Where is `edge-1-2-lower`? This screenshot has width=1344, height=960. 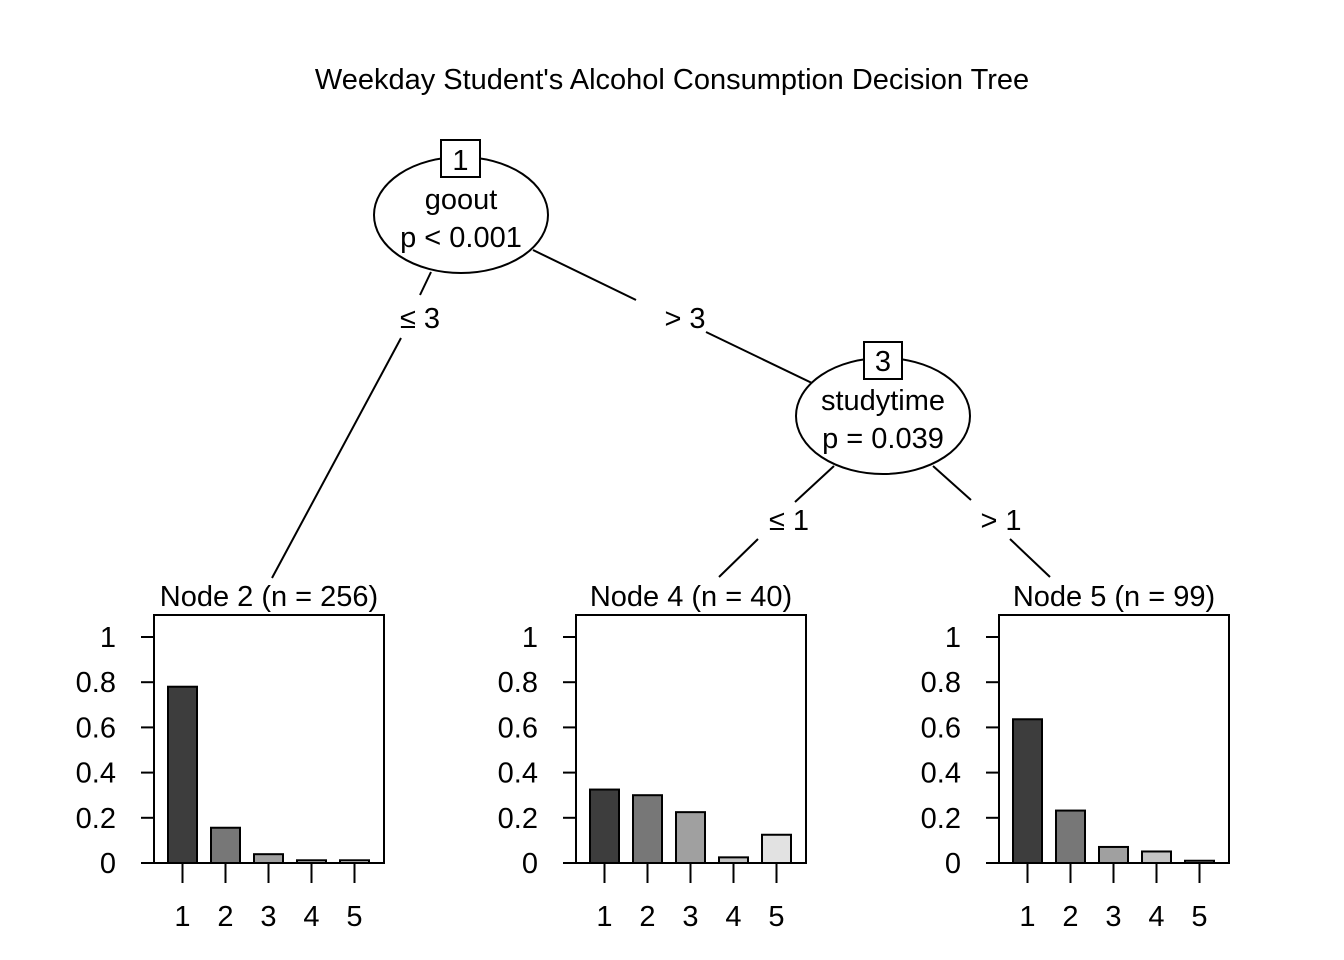
edge-1-2-lower is located at coordinates (336, 458).